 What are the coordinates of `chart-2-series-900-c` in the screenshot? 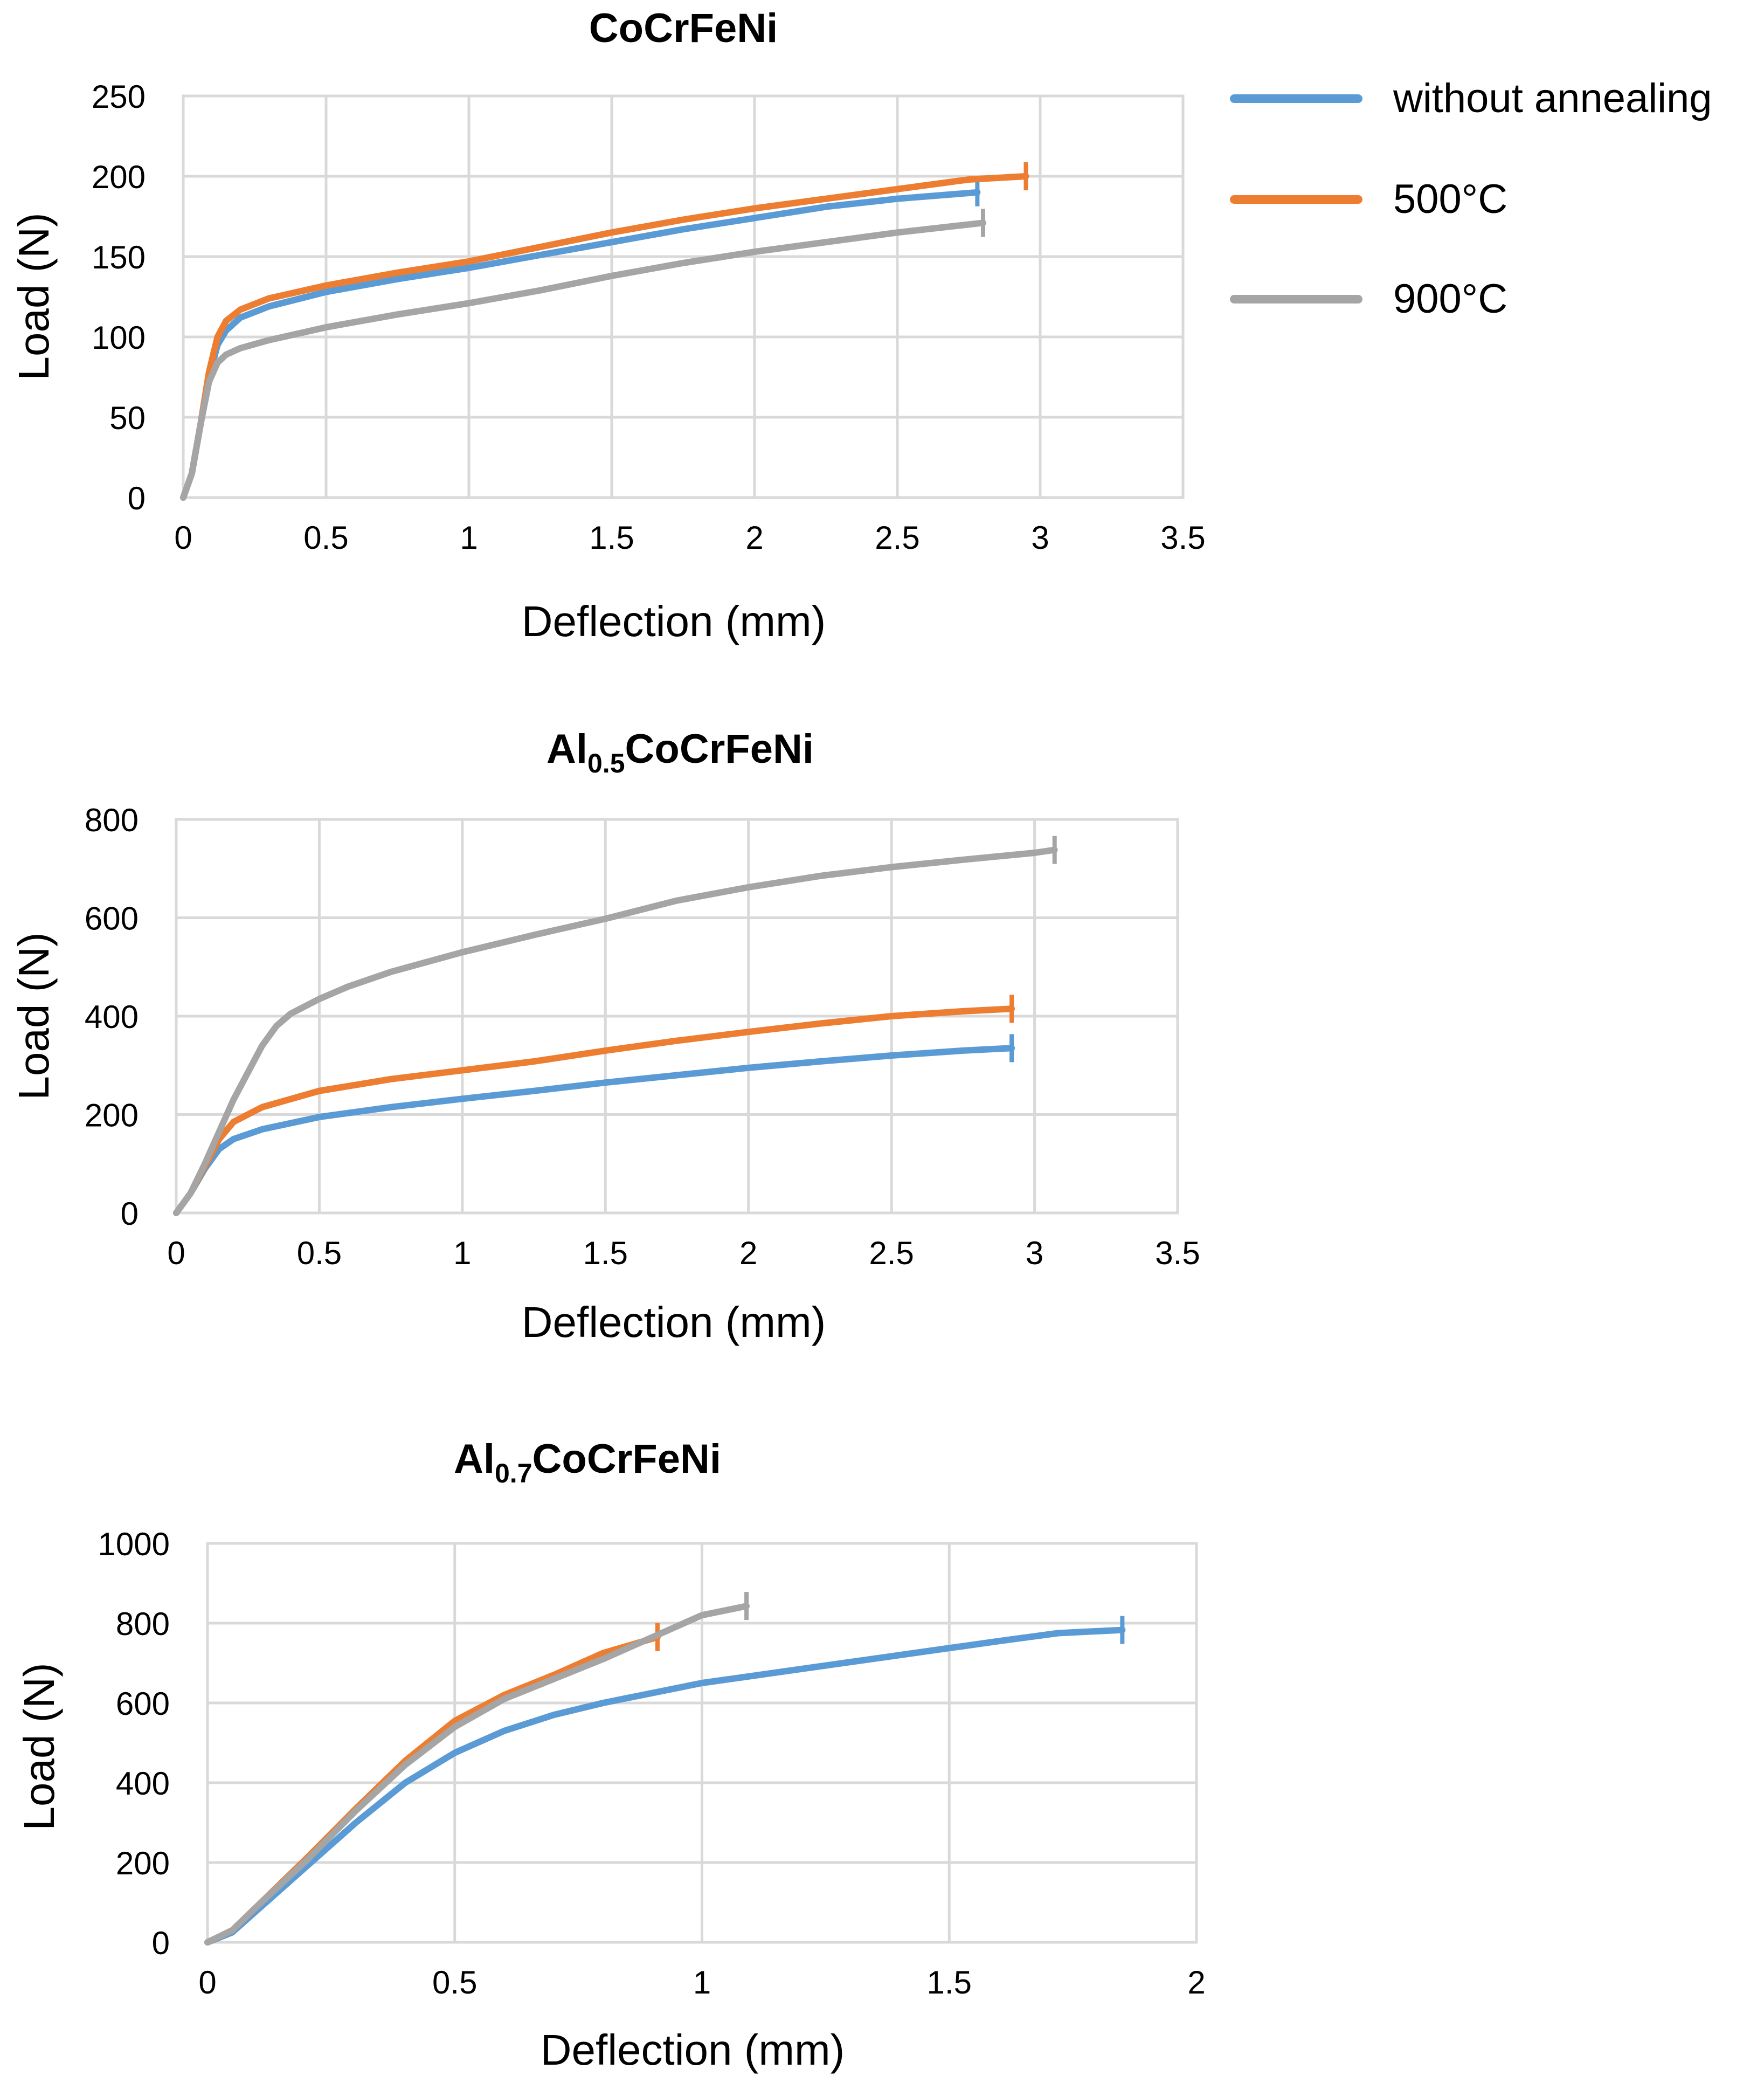 It's located at (615, 1031).